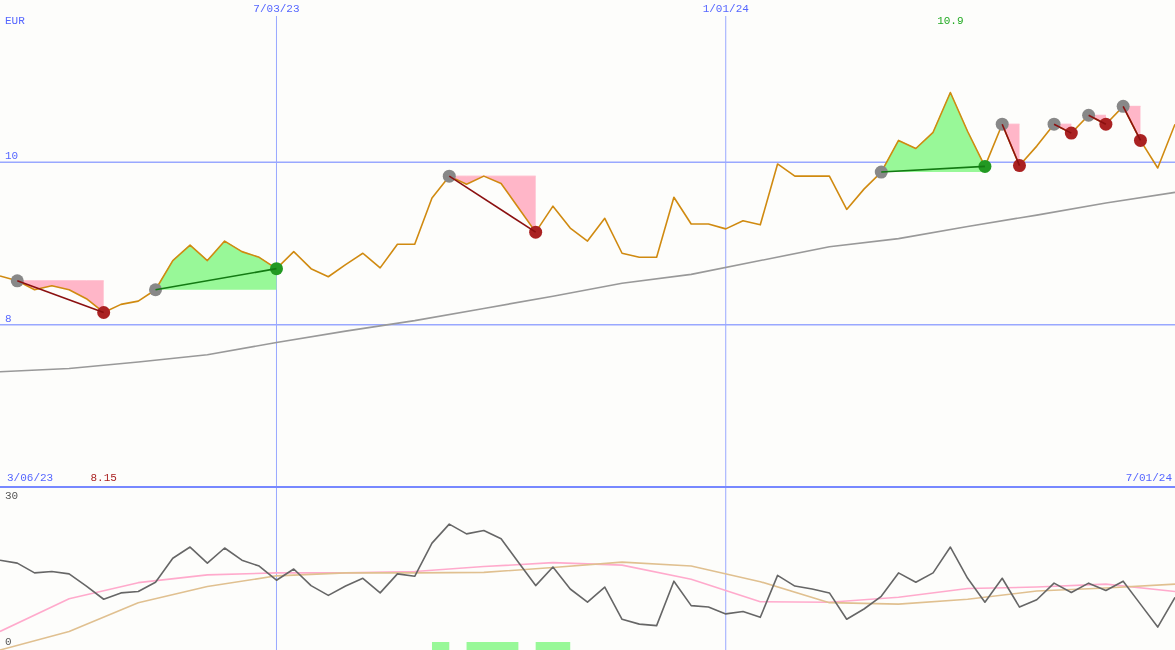 This screenshot has width=1175, height=650. I want to click on x-tick-label: 7/03/23, so click(276, 9).